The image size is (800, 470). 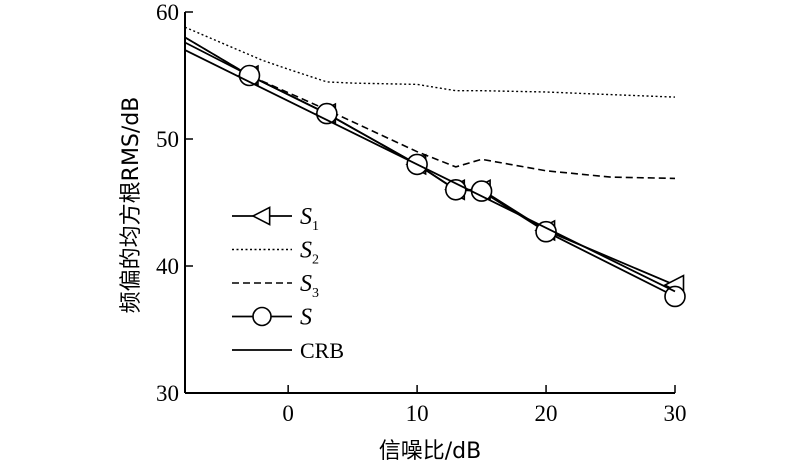 What do you see at coordinates (131, 205) in the screenshot?
I see `y-axis-label: 频偏的均方根RMS/dB` at bounding box center [131, 205].